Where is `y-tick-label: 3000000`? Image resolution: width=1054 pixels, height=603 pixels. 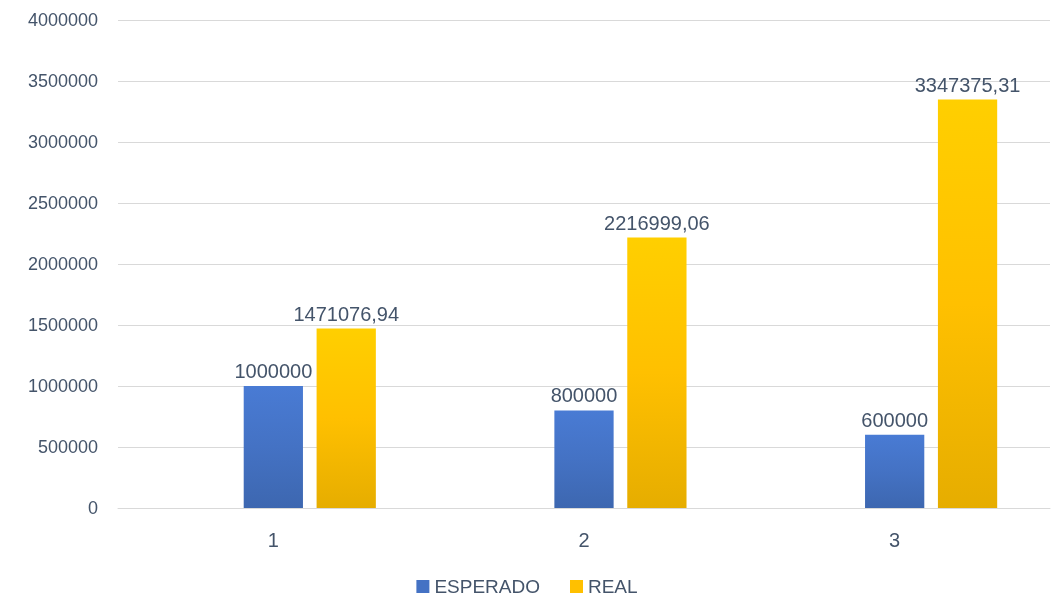
y-tick-label: 3000000 is located at coordinates (62, 142).